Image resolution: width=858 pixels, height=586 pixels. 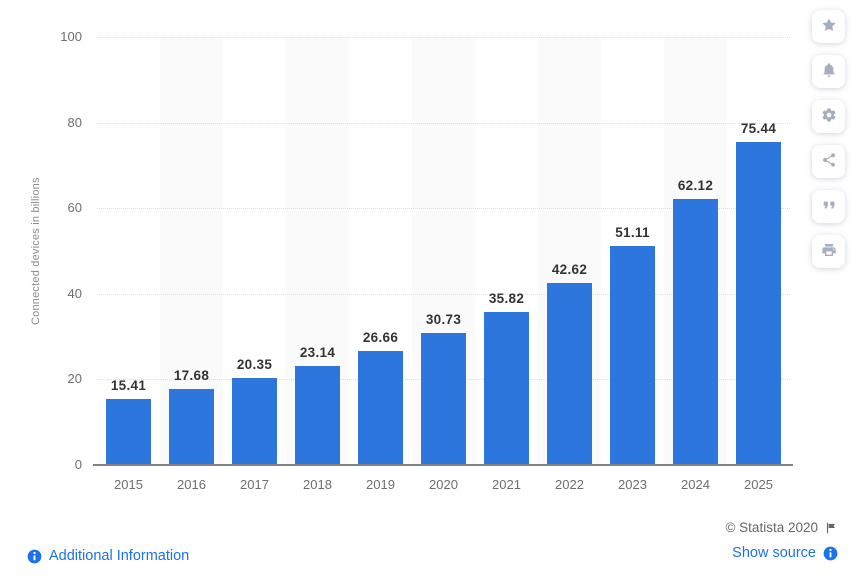 I want to click on y-tick-label: 40, so click(x=74, y=293).